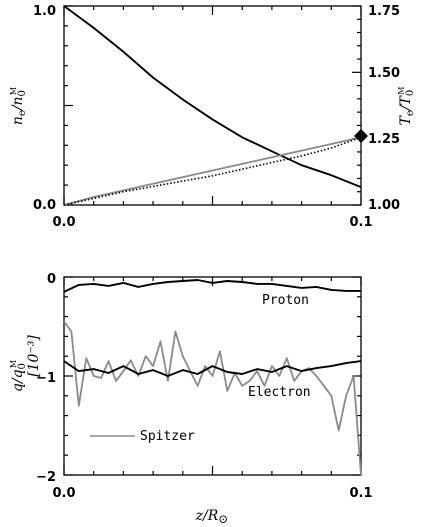 The height and width of the screenshot is (527, 421). Describe the element at coordinates (384, 205) in the screenshot. I see `top-y2-tick-label: 1.00` at that location.